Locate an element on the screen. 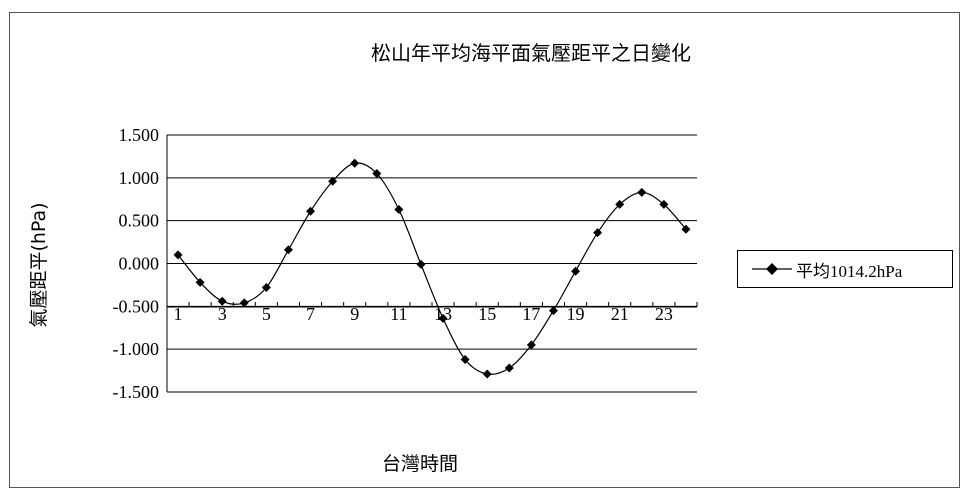 The width and height of the screenshot is (971, 493). legend-marker-icon is located at coordinates (772, 269).